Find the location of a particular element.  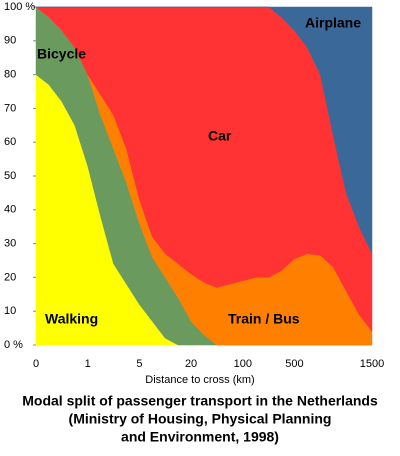

area-label: Bicycle is located at coordinates (61, 54).